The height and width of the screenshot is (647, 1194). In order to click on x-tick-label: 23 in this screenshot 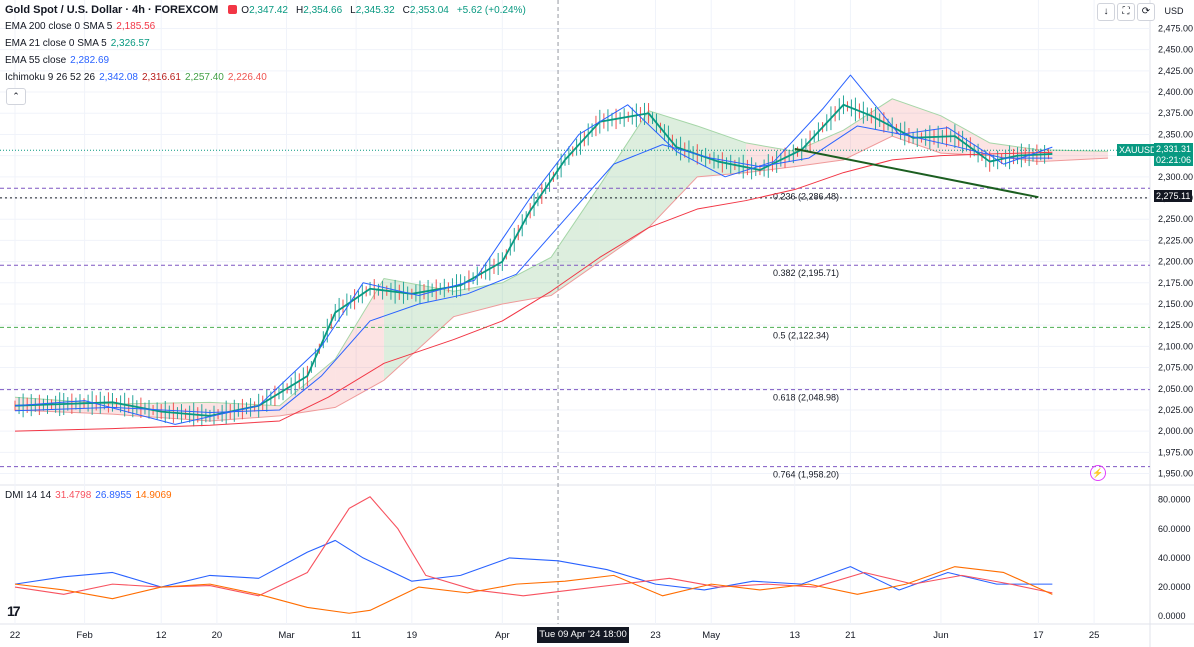, I will do `click(655, 635)`.